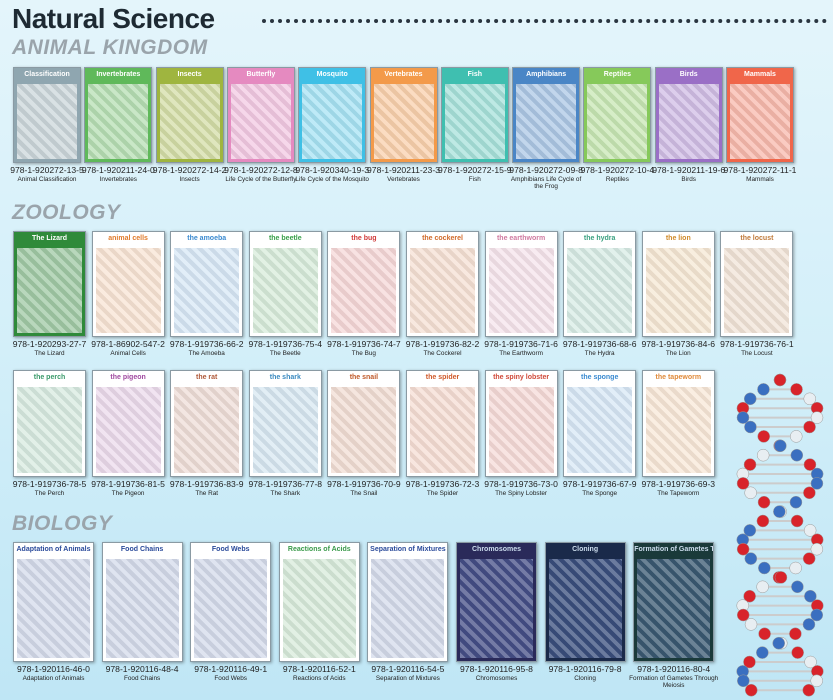  What do you see at coordinates (332, 170) in the screenshot?
I see `isbn-number: 978-1-920340-19-3` at bounding box center [332, 170].